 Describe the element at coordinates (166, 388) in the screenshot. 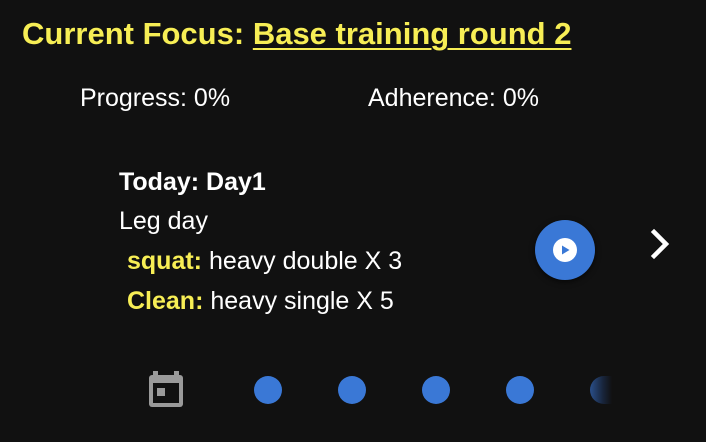

I see `calendar-icon` at that location.